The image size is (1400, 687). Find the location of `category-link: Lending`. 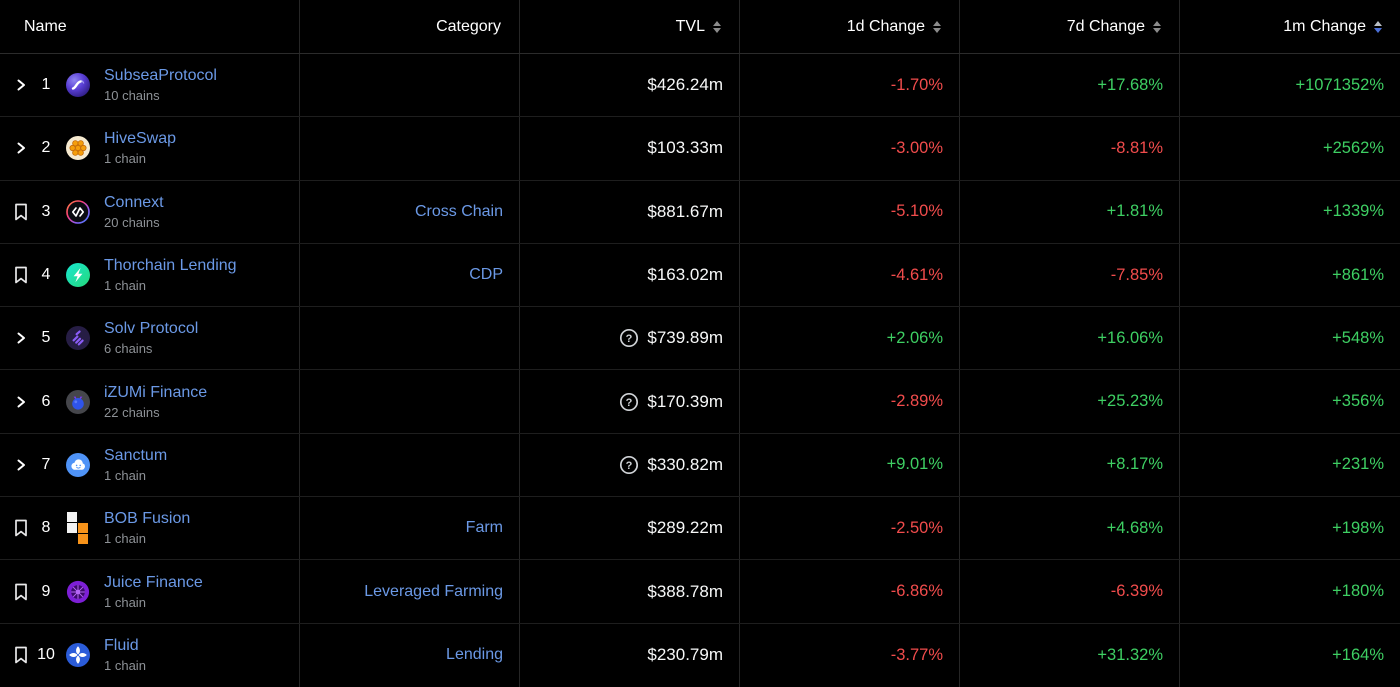

category-link: Lending is located at coordinates (474, 655).